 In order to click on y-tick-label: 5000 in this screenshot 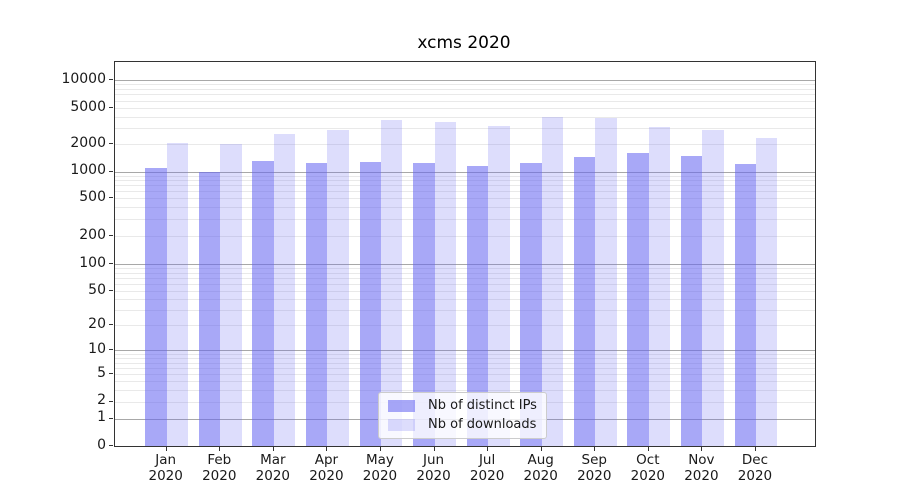, I will do `click(88, 106)`.